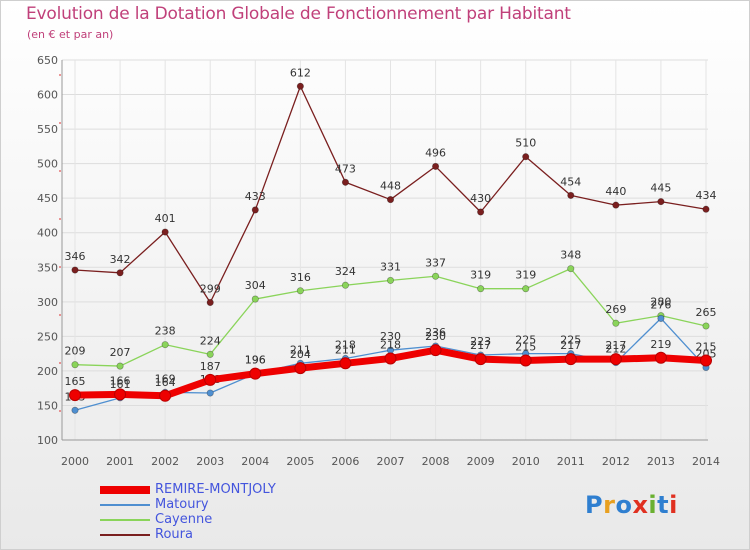 The height and width of the screenshot is (550, 750). I want to click on data-label-cayenne-2003: 224, so click(210, 340).